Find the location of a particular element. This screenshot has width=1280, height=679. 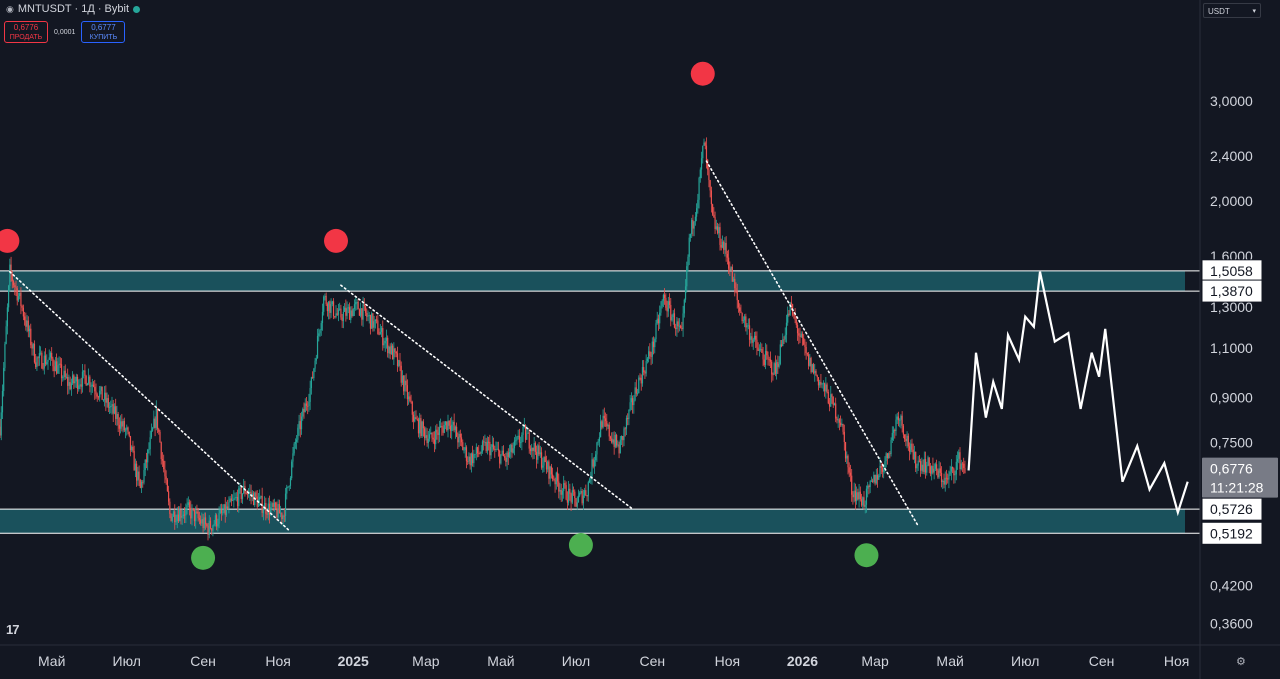

currency-select: USDT ▾ is located at coordinates (1232, 10).